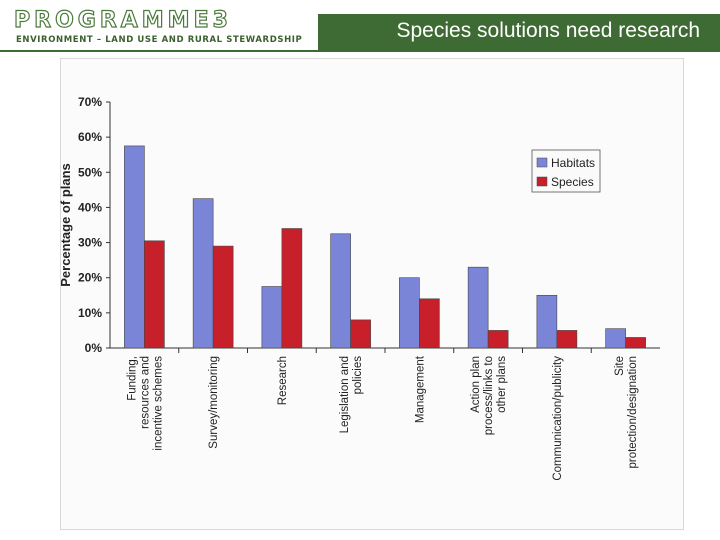 The height and width of the screenshot is (540, 720). Describe the element at coordinates (145, 403) in the screenshot. I see `x-tick-label: Funding,resources andincentive schemes` at that location.